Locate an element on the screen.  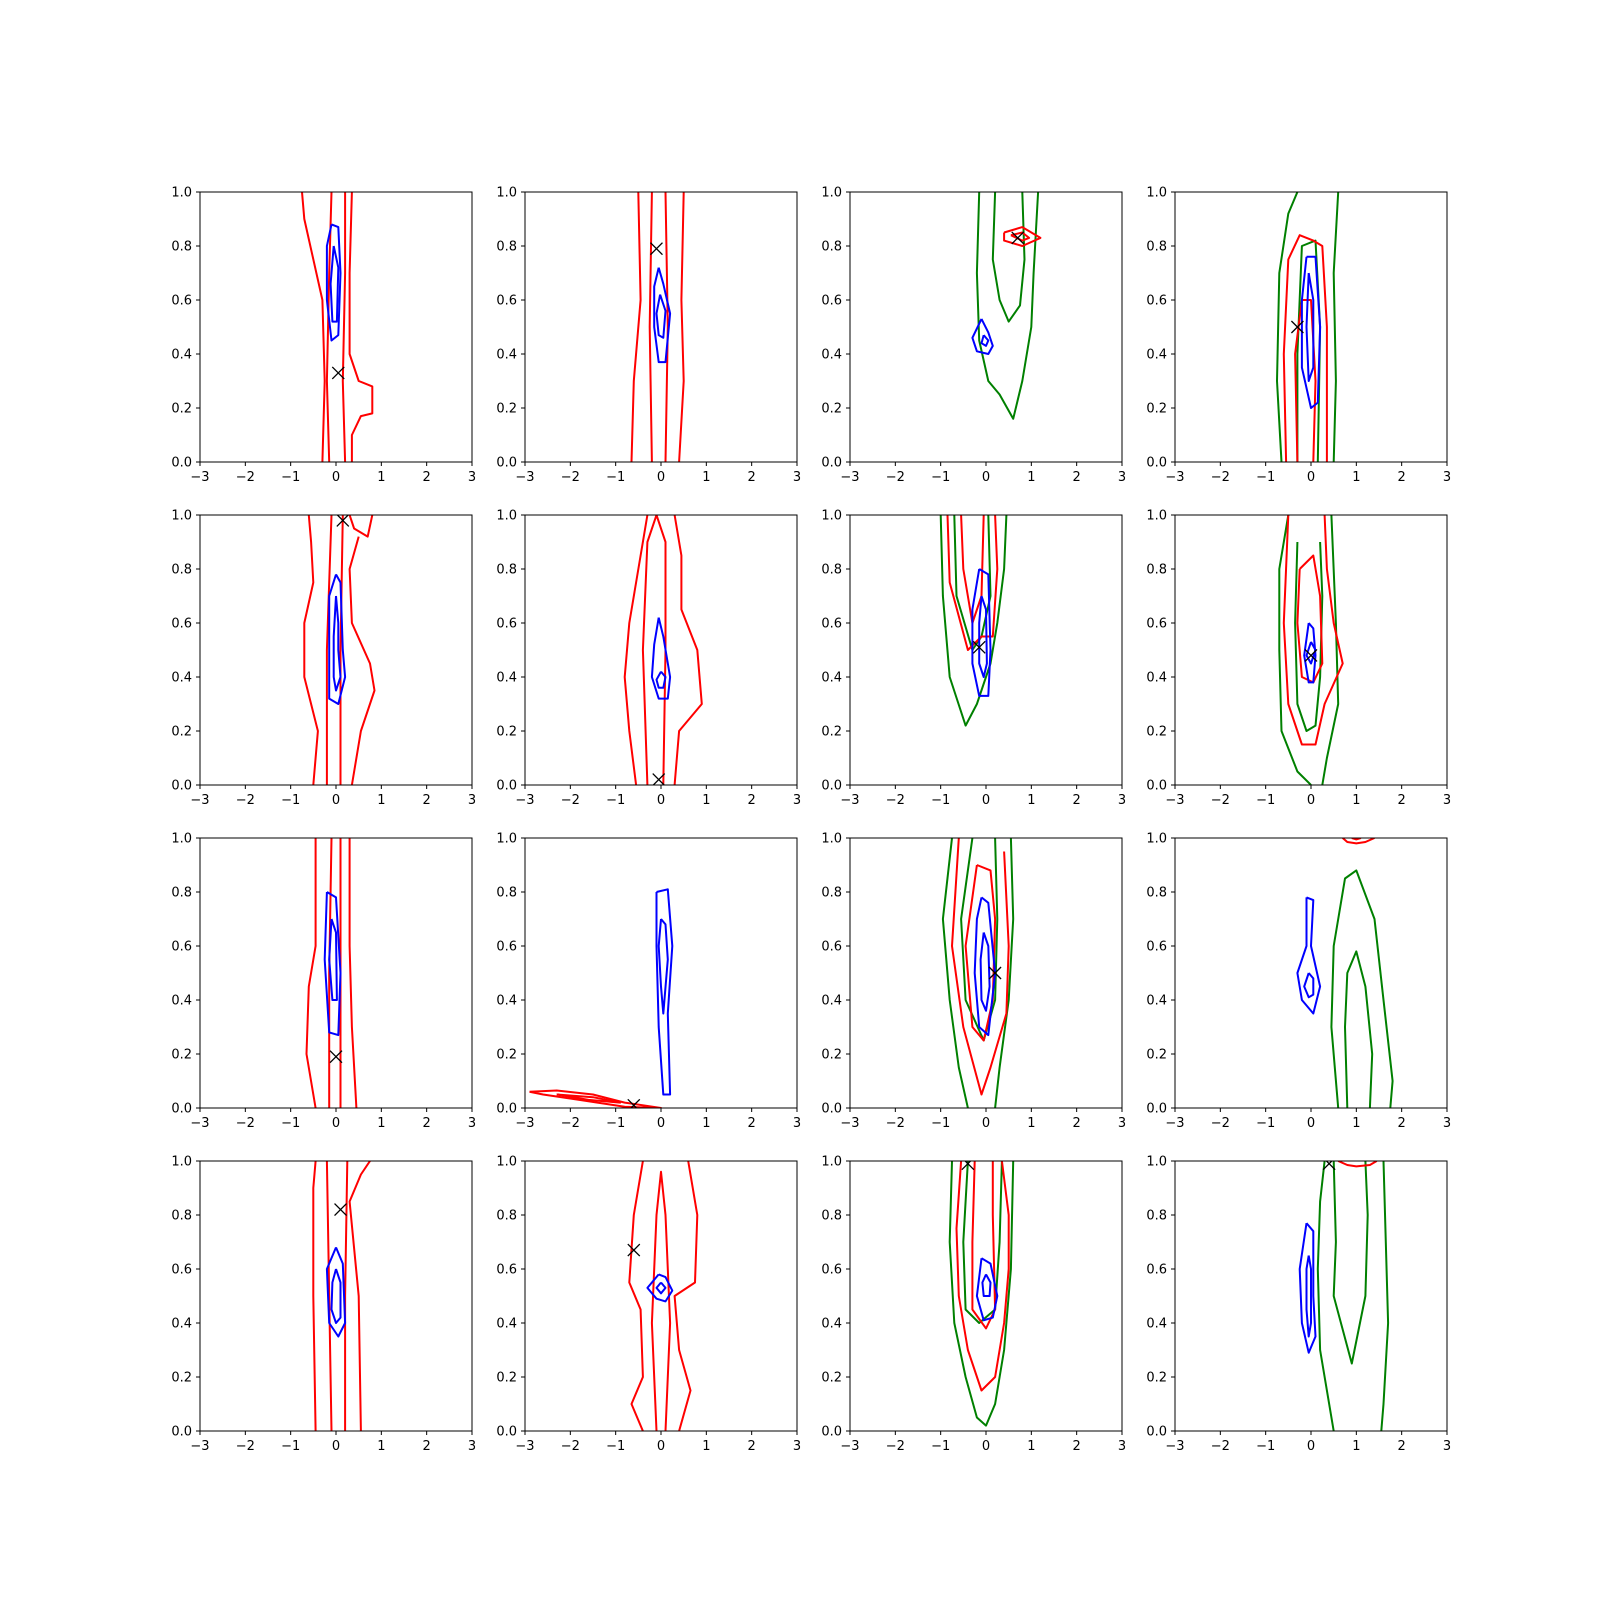
subplot-4-4: −3 −2 −1 0 1 2 3 0.0 0.2 0.4 0.6 0.8 1.0 is located at coordinates (1298, 1305).